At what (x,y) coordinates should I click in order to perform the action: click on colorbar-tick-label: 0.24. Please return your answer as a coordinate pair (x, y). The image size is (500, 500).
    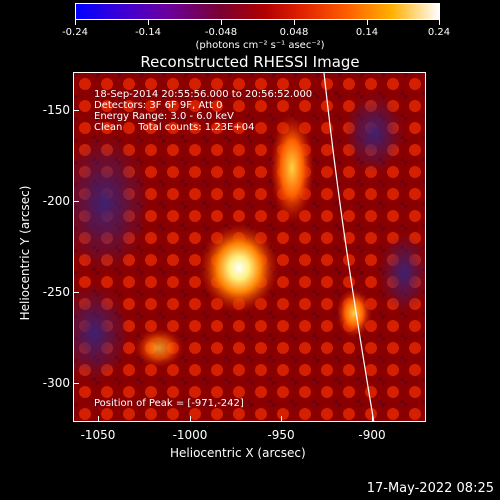
    Looking at the image, I should click on (439, 32).